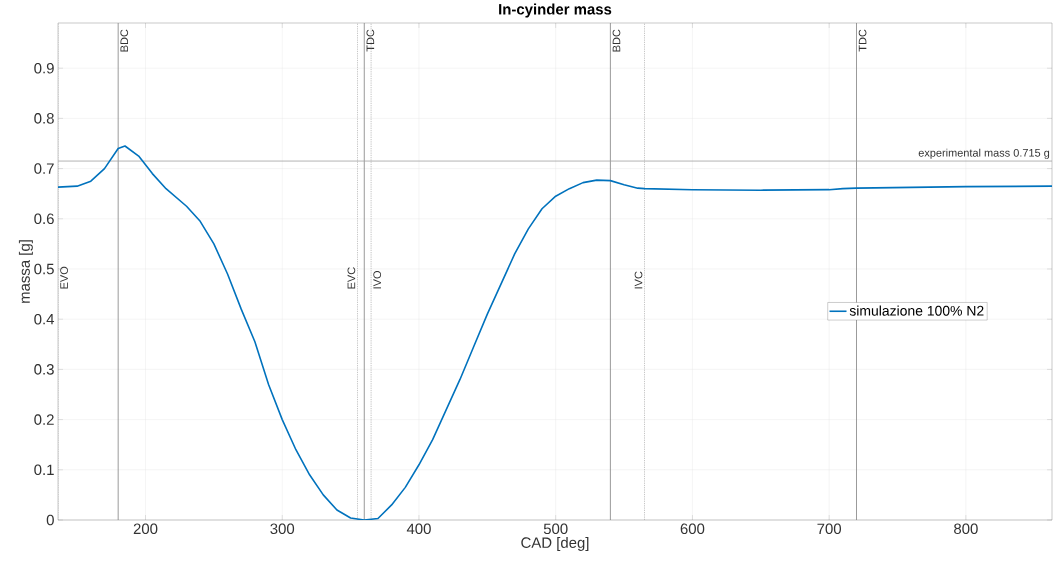 The height and width of the screenshot is (576, 1053). What do you see at coordinates (64, 277) in the screenshot?
I see `ref-line-label: EVO` at bounding box center [64, 277].